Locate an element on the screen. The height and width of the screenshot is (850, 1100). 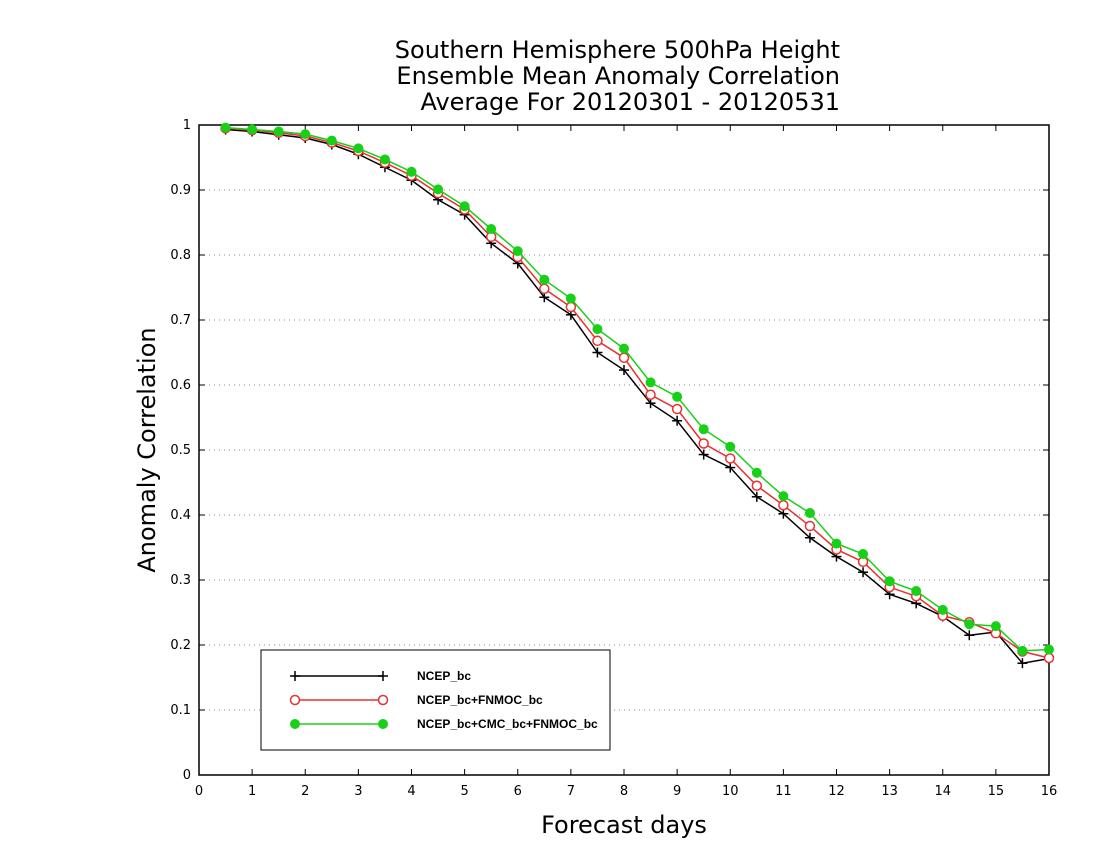
x-tick-label: 4 is located at coordinates (411, 791).